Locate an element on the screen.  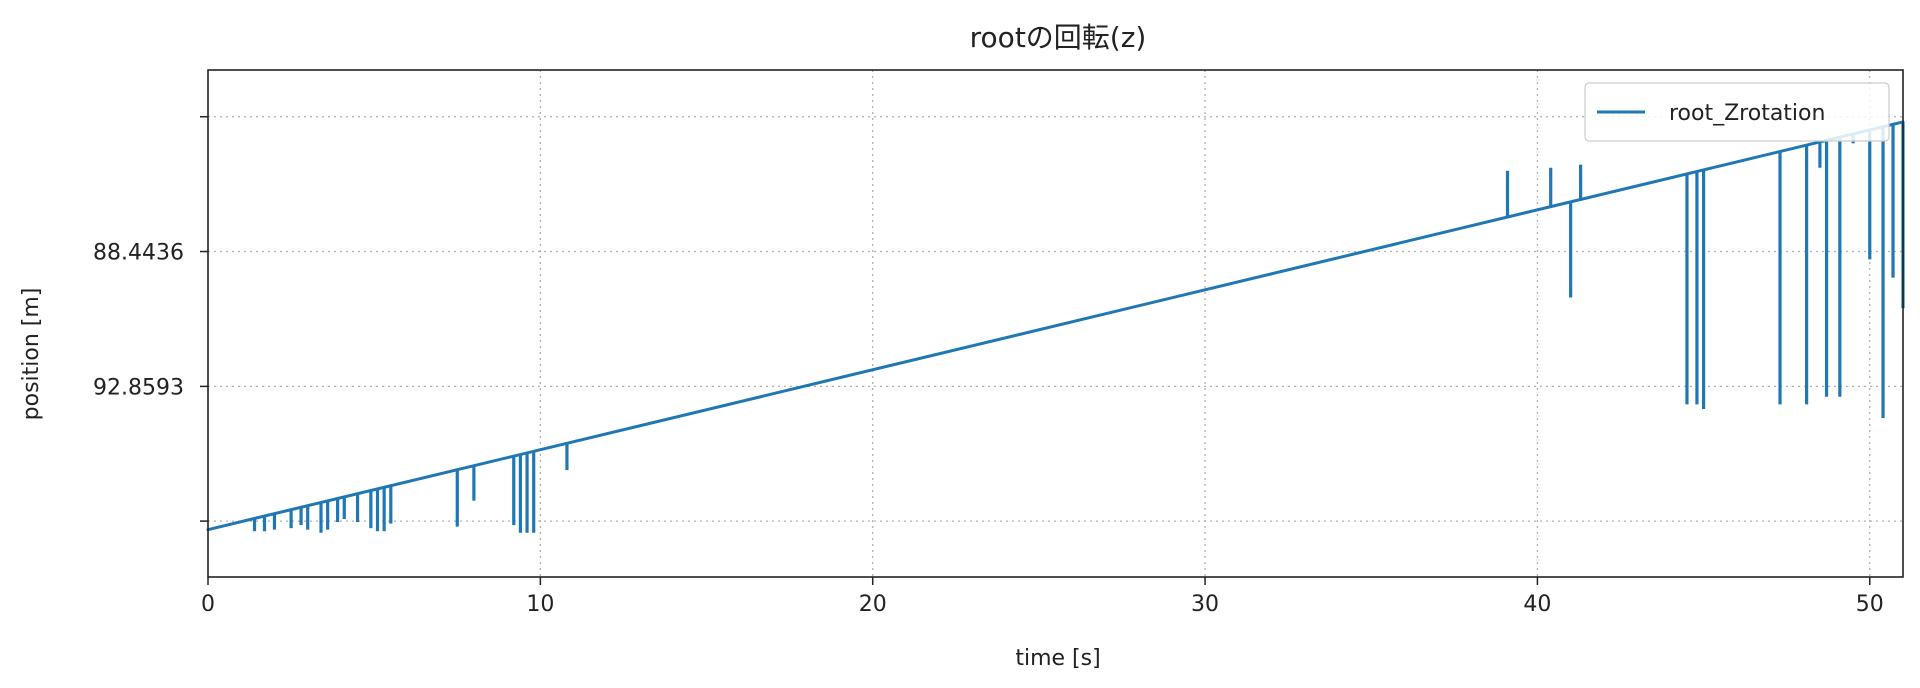
y-tick-label: 88.4436 is located at coordinates (138, 253).